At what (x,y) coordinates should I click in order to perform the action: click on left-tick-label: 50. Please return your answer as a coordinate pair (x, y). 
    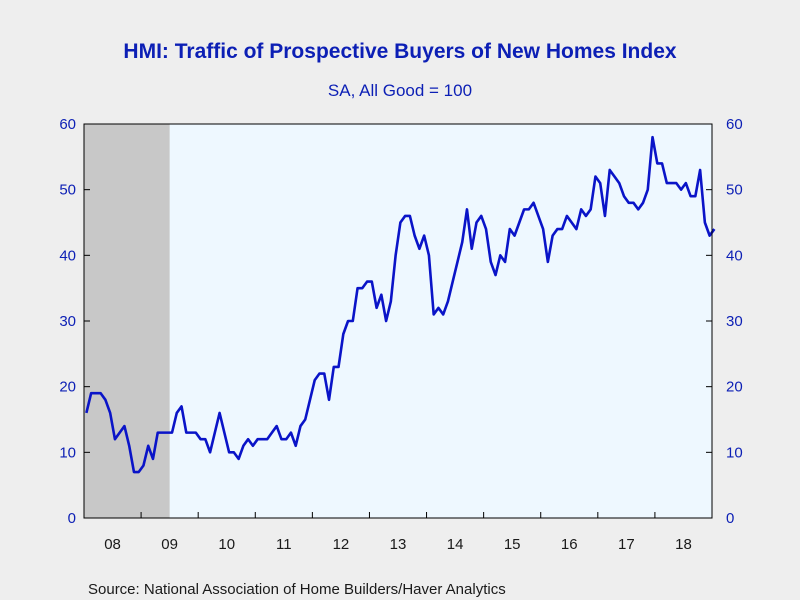
    Looking at the image, I should click on (67, 190).